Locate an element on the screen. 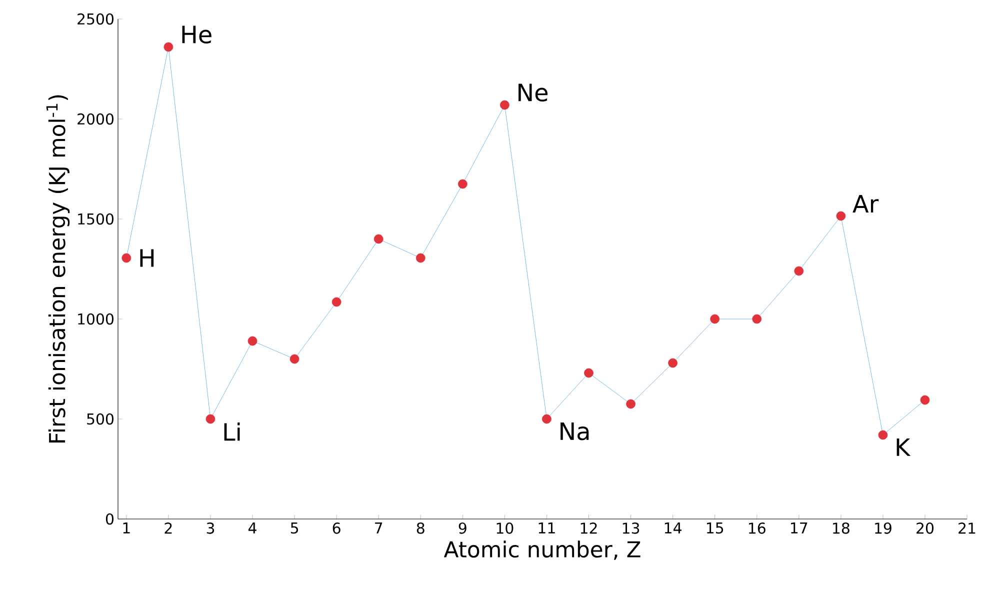  x-tick-label: 6 is located at coordinates (336, 528).